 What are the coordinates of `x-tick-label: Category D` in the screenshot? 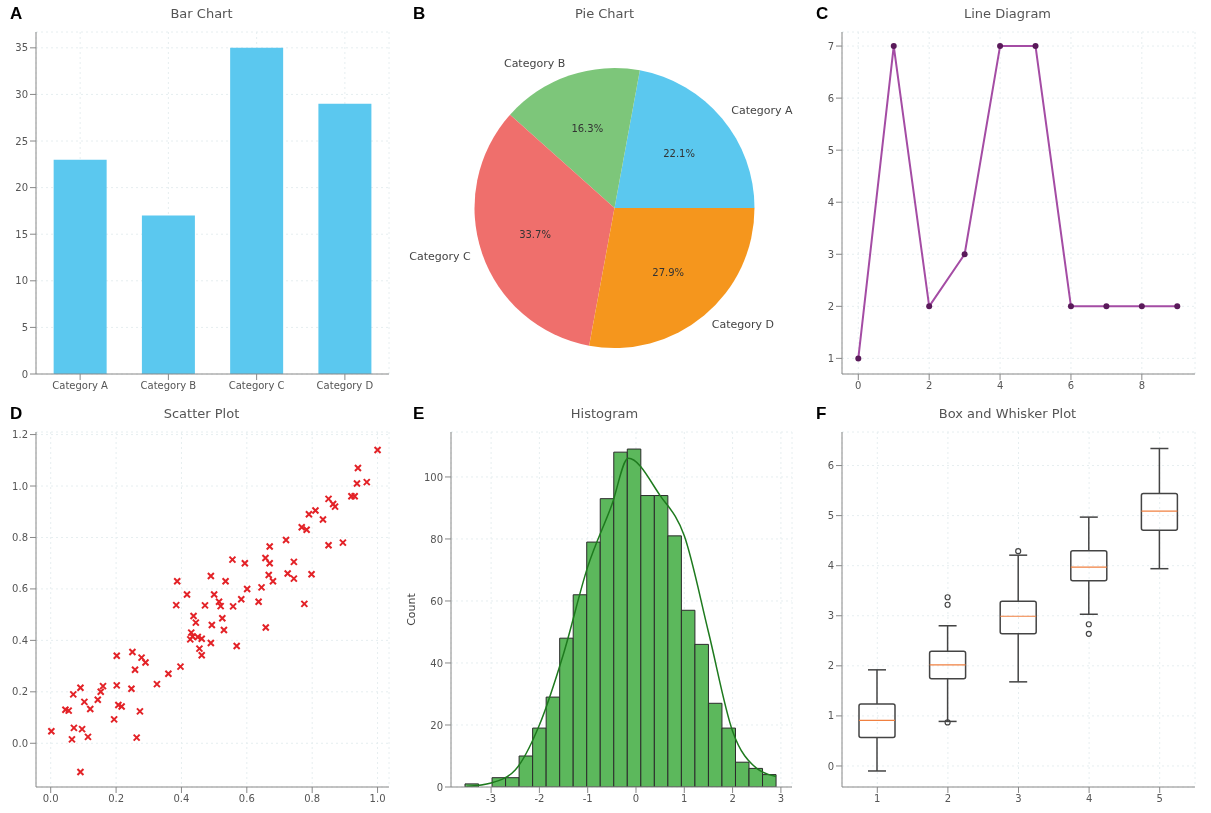 It's located at (345, 386).